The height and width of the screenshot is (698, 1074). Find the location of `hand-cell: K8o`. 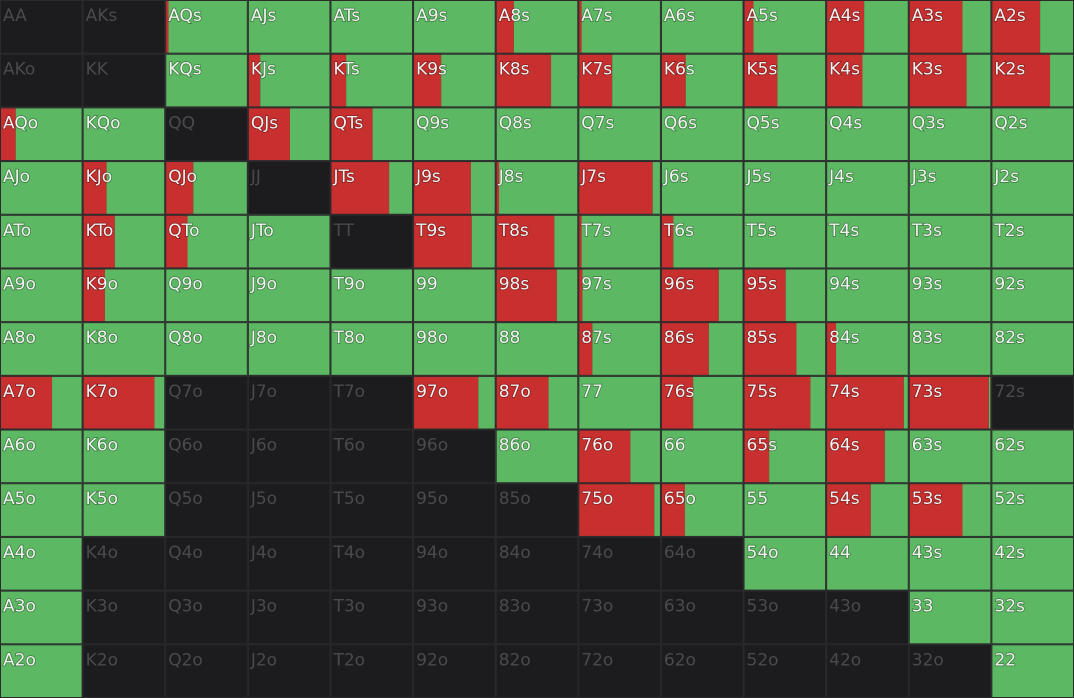

hand-cell: K8o is located at coordinates (124, 349).